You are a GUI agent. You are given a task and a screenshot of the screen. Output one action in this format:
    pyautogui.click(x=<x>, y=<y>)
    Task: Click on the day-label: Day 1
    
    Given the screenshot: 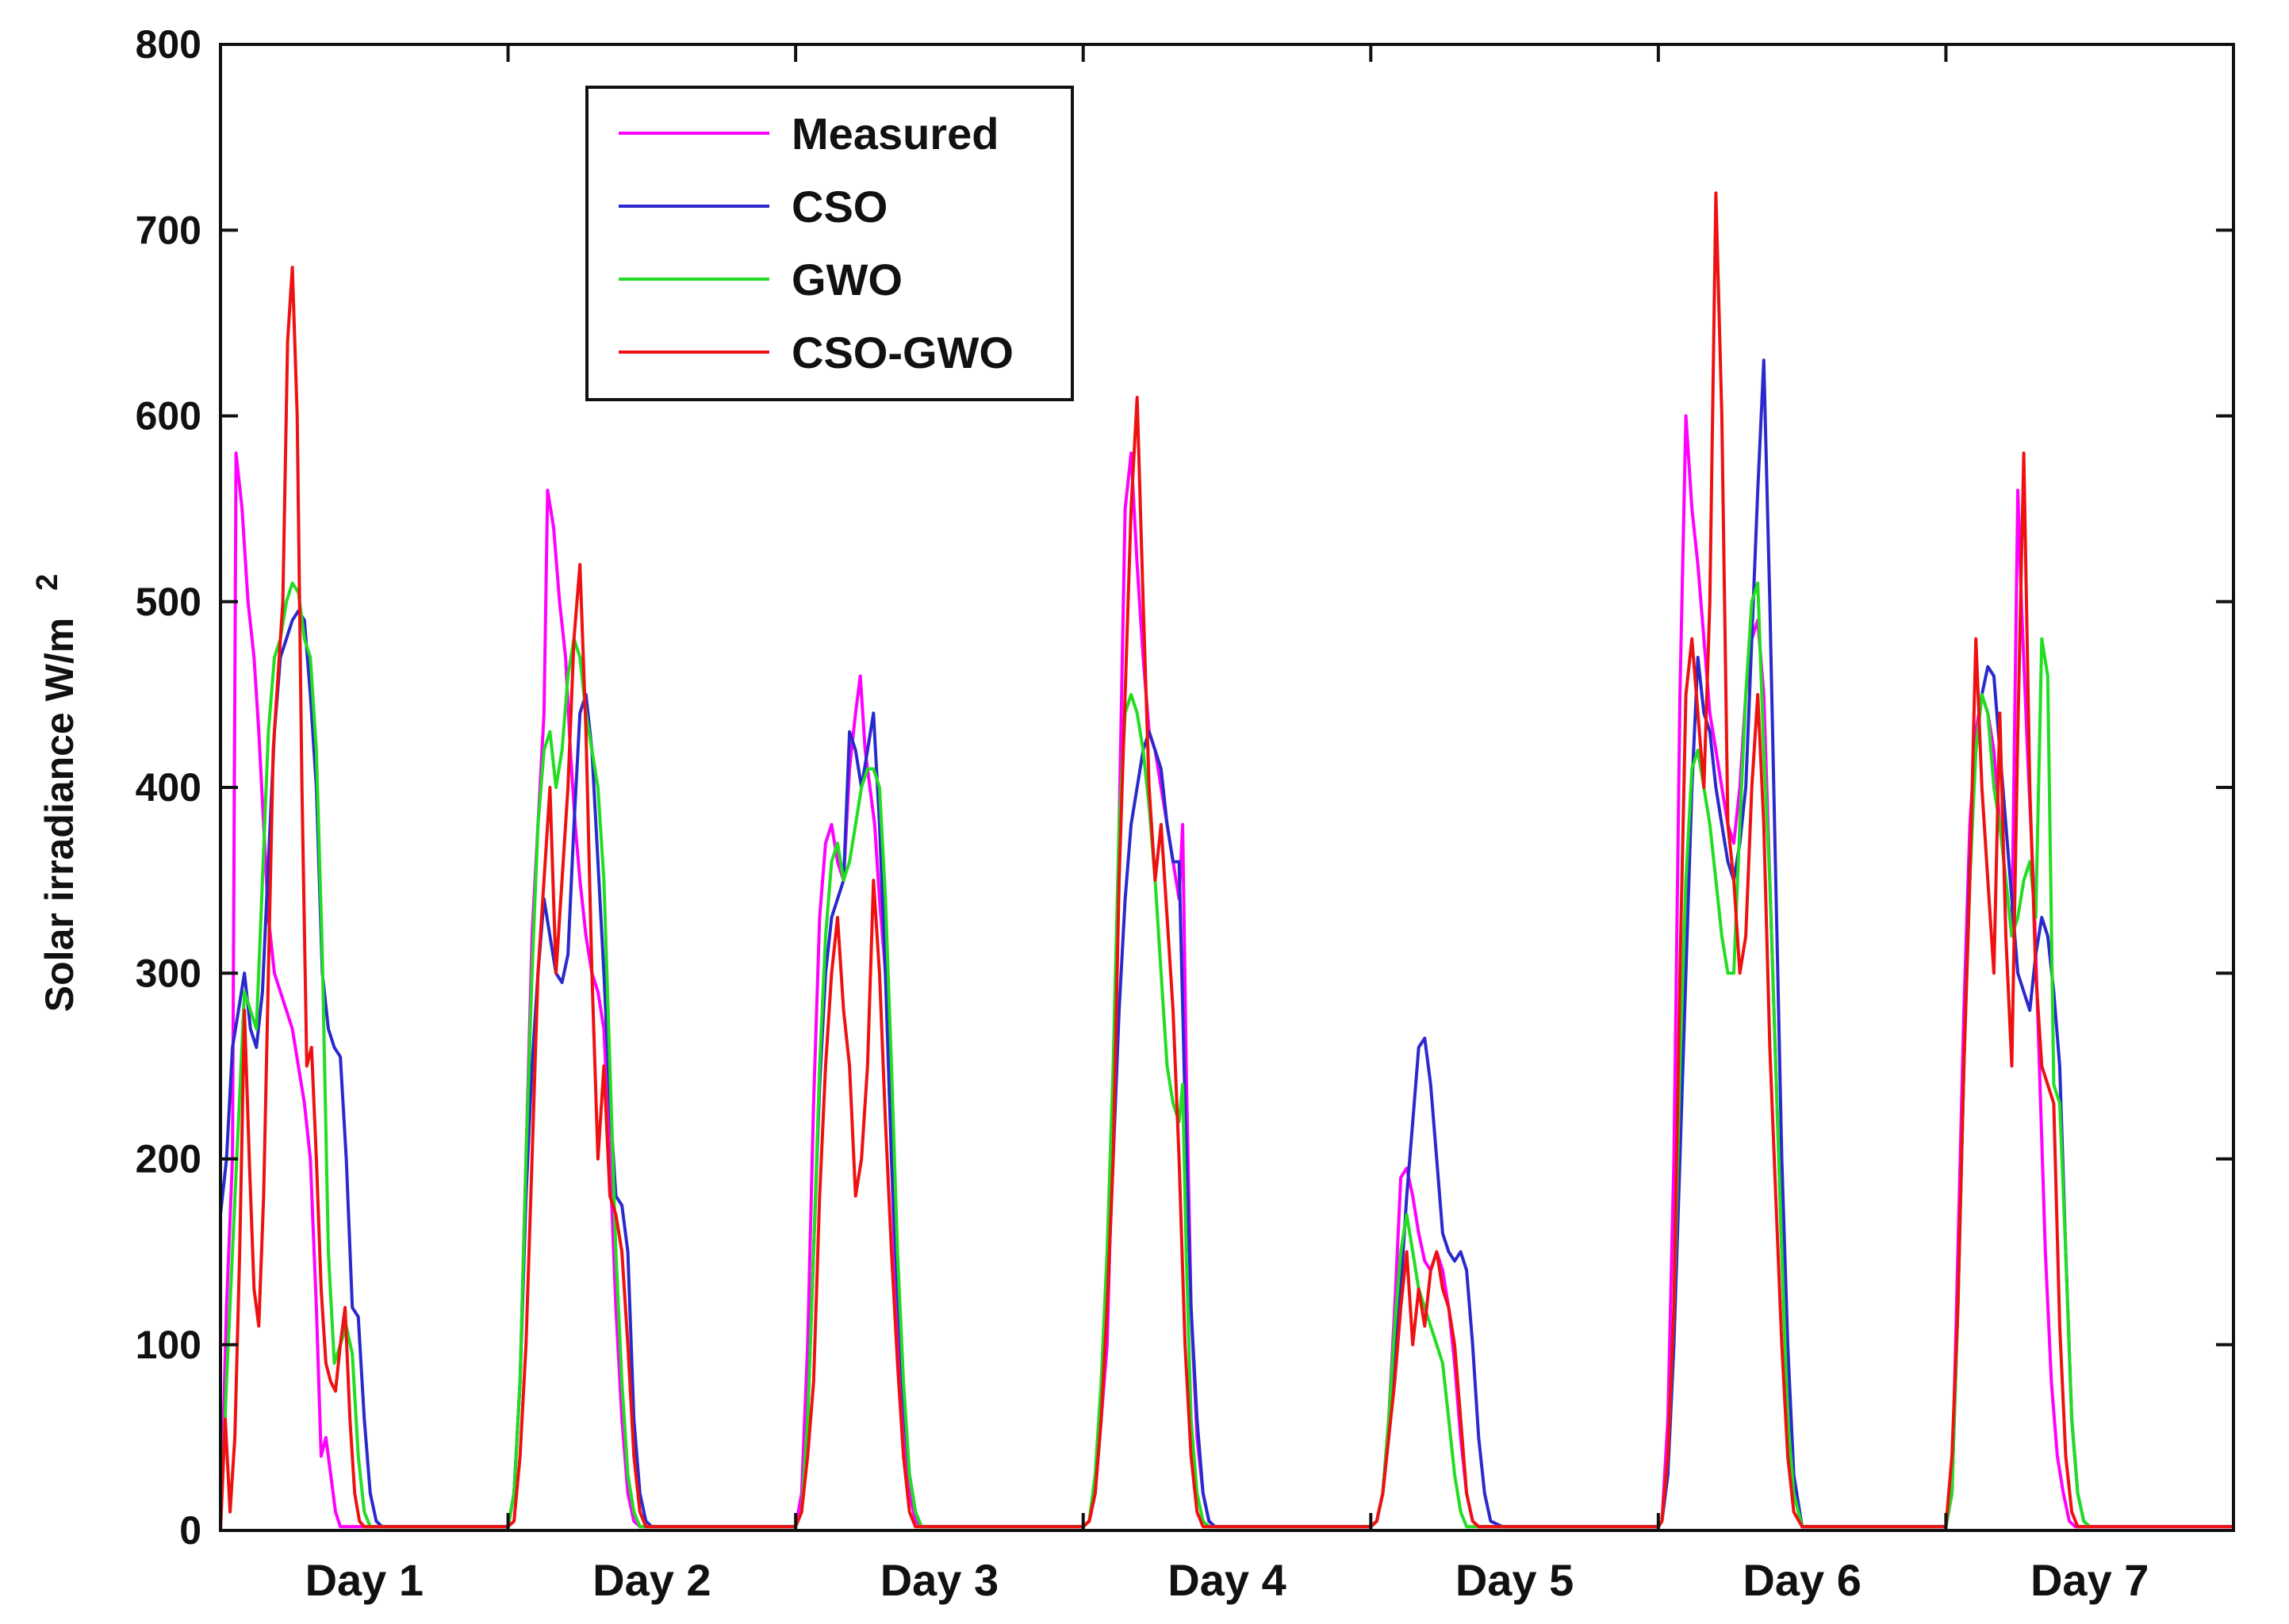 What is the action you would take?
    pyautogui.click(x=364, y=1580)
    